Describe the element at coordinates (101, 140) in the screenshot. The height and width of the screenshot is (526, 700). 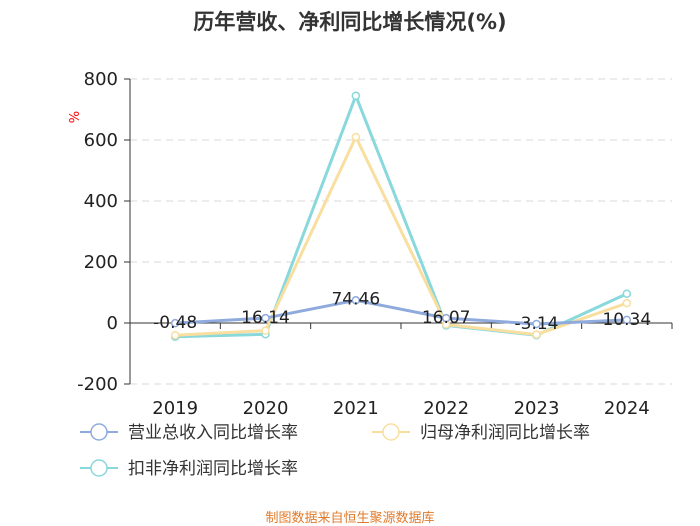
I see `y-tick-label: 600` at that location.